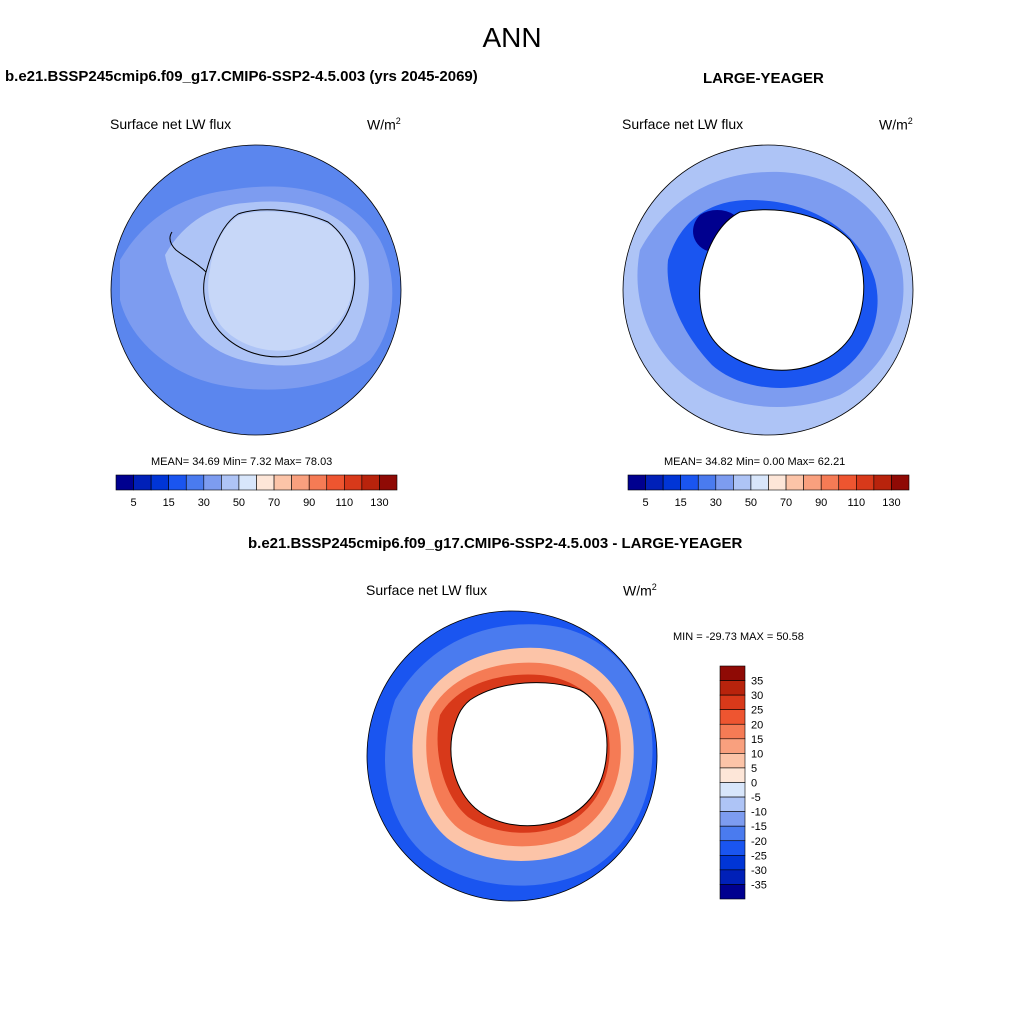 The image size is (1024, 1024). What do you see at coordinates (768, 290) in the screenshot?
I see `panel2-map` at bounding box center [768, 290].